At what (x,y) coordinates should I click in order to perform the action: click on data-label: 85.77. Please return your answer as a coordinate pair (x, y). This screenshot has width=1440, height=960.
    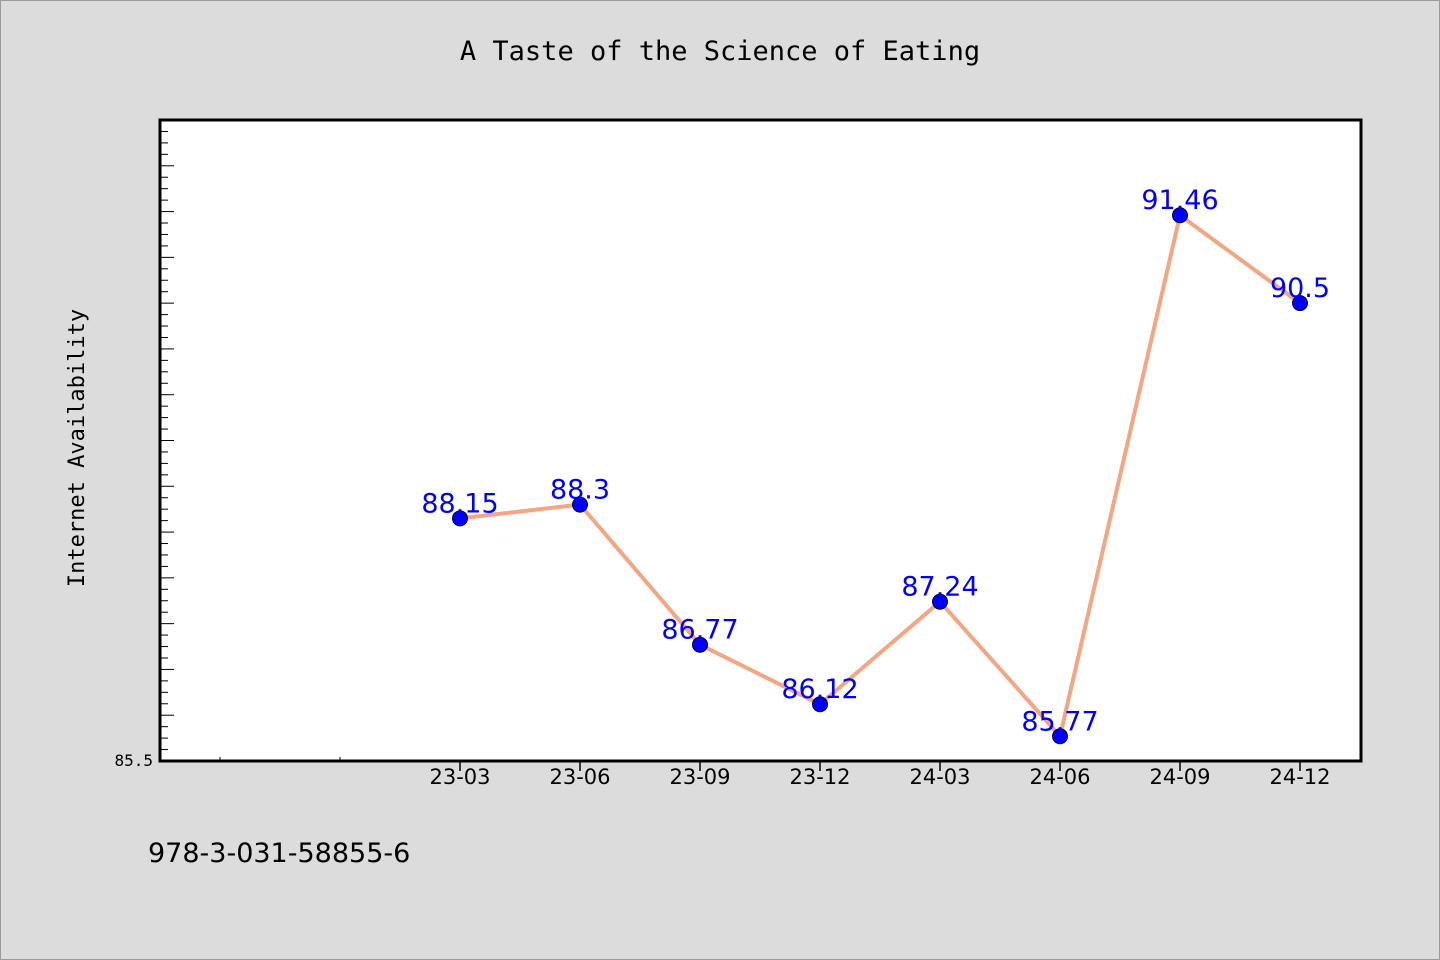
    Looking at the image, I should click on (1059, 721).